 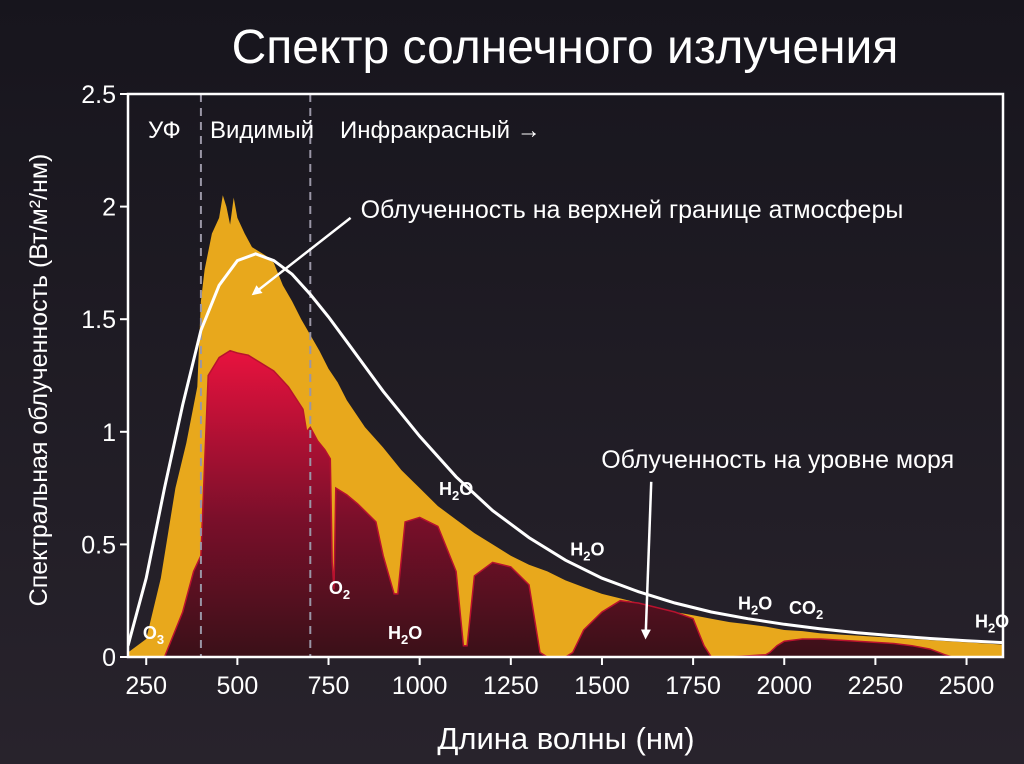 I want to click on region-label: УФ, so click(x=164, y=130).